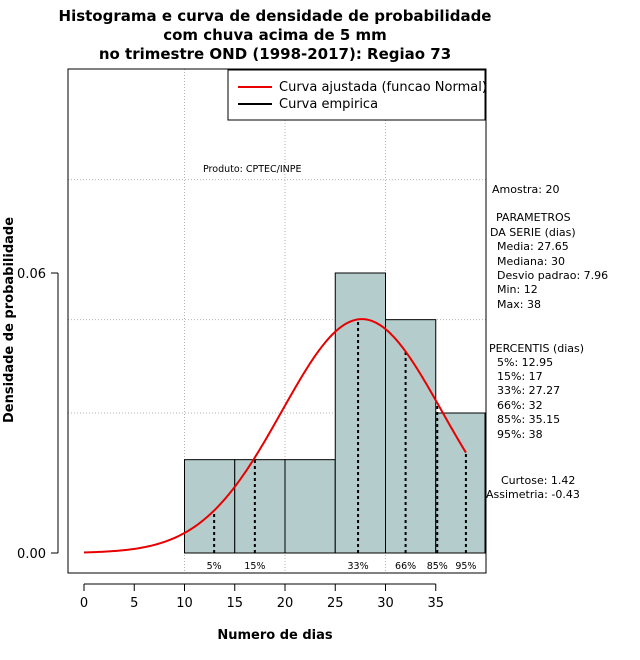 The height and width of the screenshot is (660, 640). What do you see at coordinates (38, 414) in the screenshot?
I see `y-axis: 0.00 0.06` at bounding box center [38, 414].